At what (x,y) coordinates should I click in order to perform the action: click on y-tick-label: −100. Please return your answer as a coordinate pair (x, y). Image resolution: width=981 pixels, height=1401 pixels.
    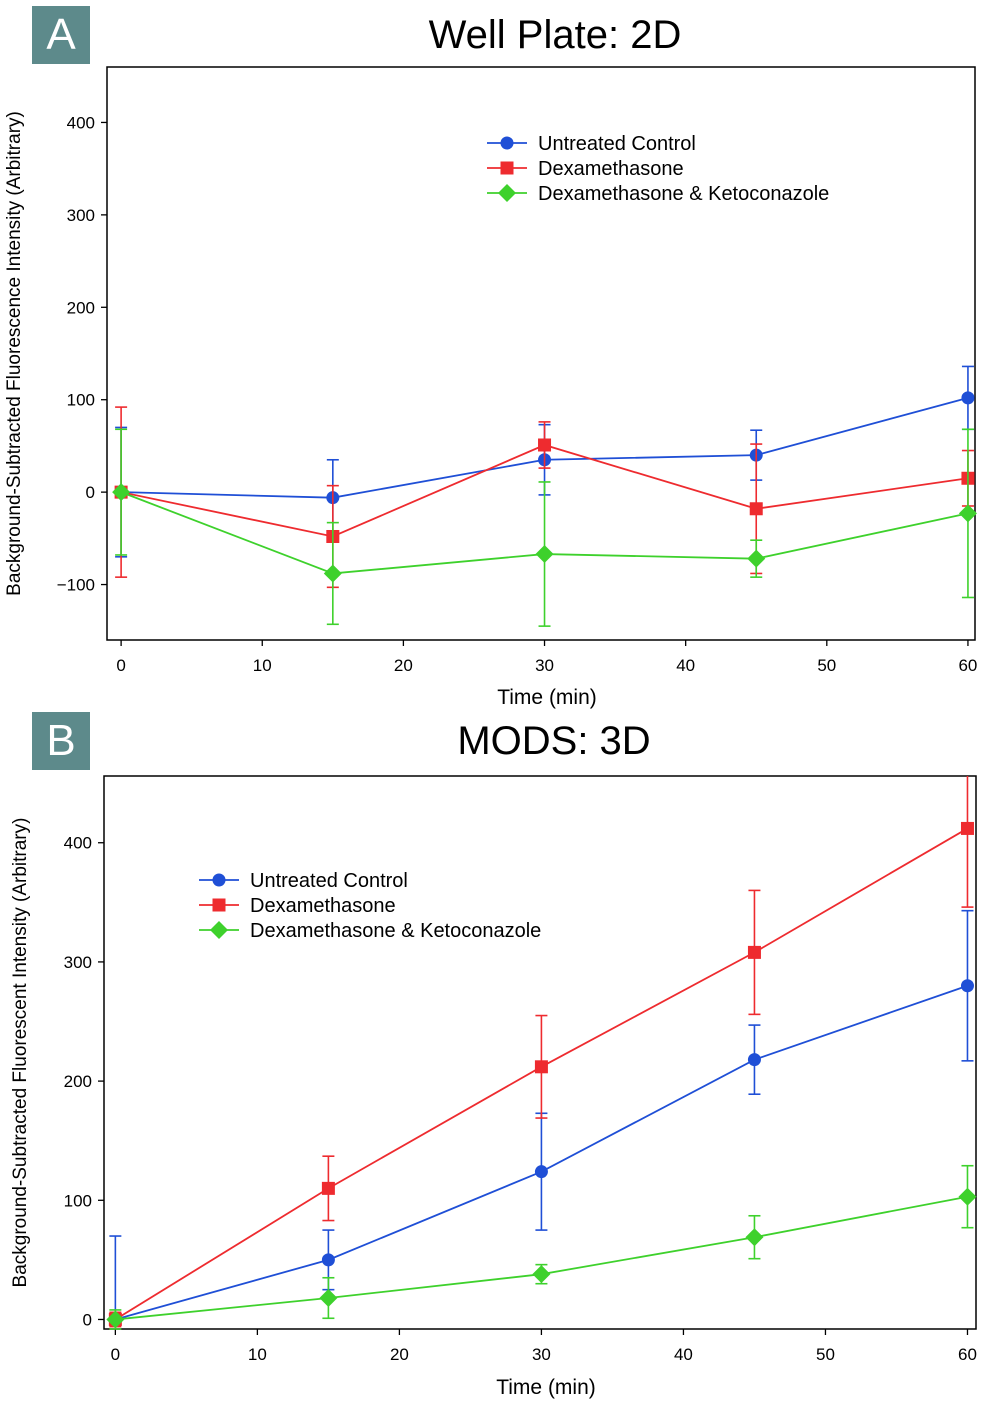
    Looking at the image, I should click on (76, 585).